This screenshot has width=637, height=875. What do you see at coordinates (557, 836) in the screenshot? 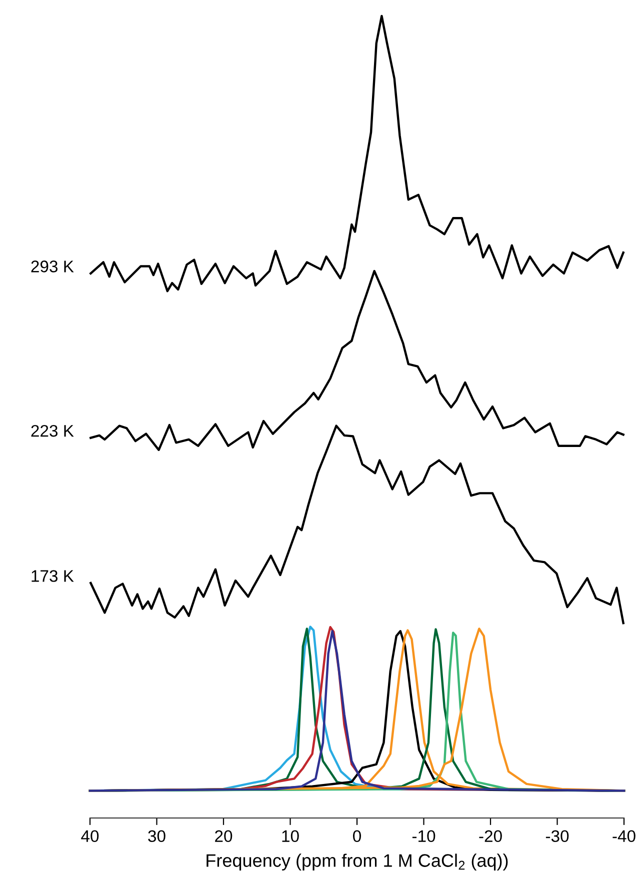
I see `x-tick-label: -30` at bounding box center [557, 836].